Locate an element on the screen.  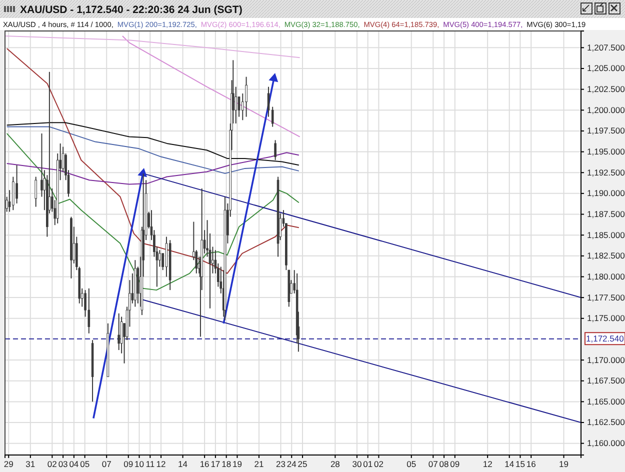
y-tick-label: 1,160.000 is located at coordinates (606, 443).